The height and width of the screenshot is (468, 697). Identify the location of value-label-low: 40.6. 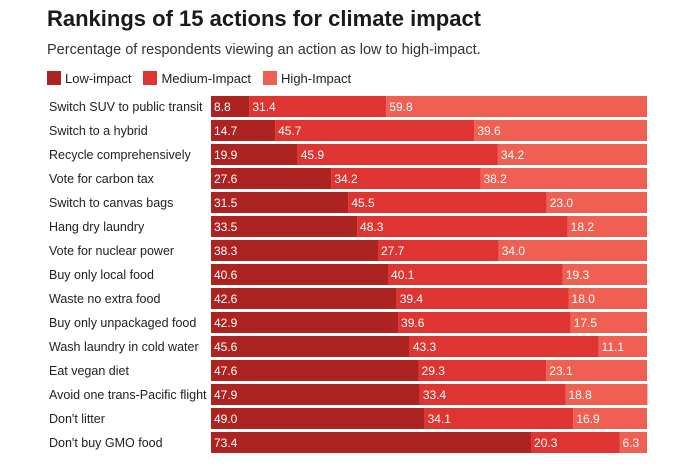
(226, 275).